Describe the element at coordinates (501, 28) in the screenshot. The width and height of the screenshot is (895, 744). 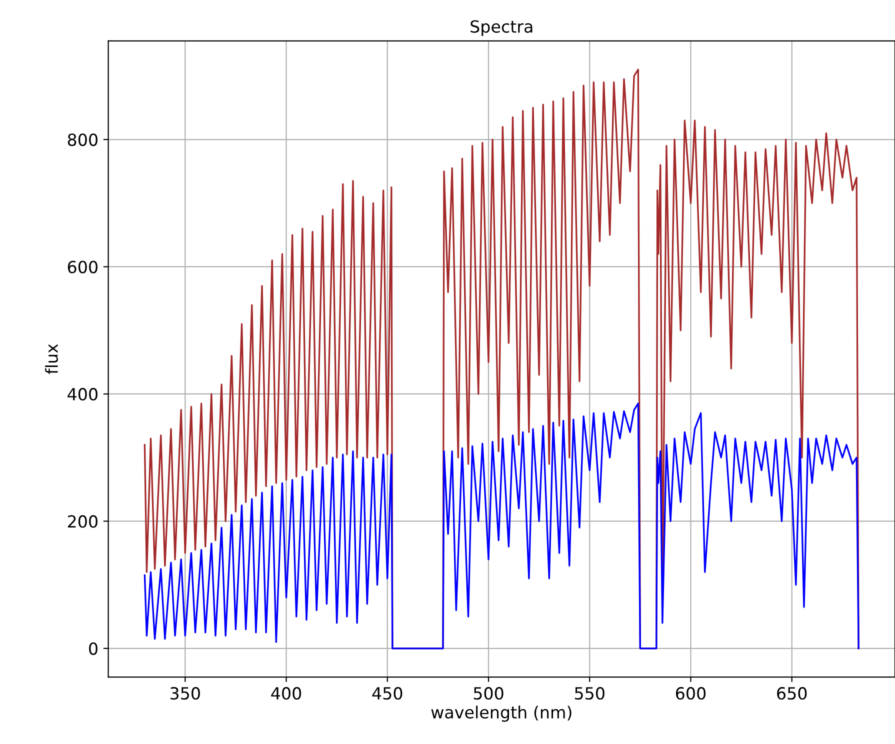
I see `chart-title: Spectra` at that location.